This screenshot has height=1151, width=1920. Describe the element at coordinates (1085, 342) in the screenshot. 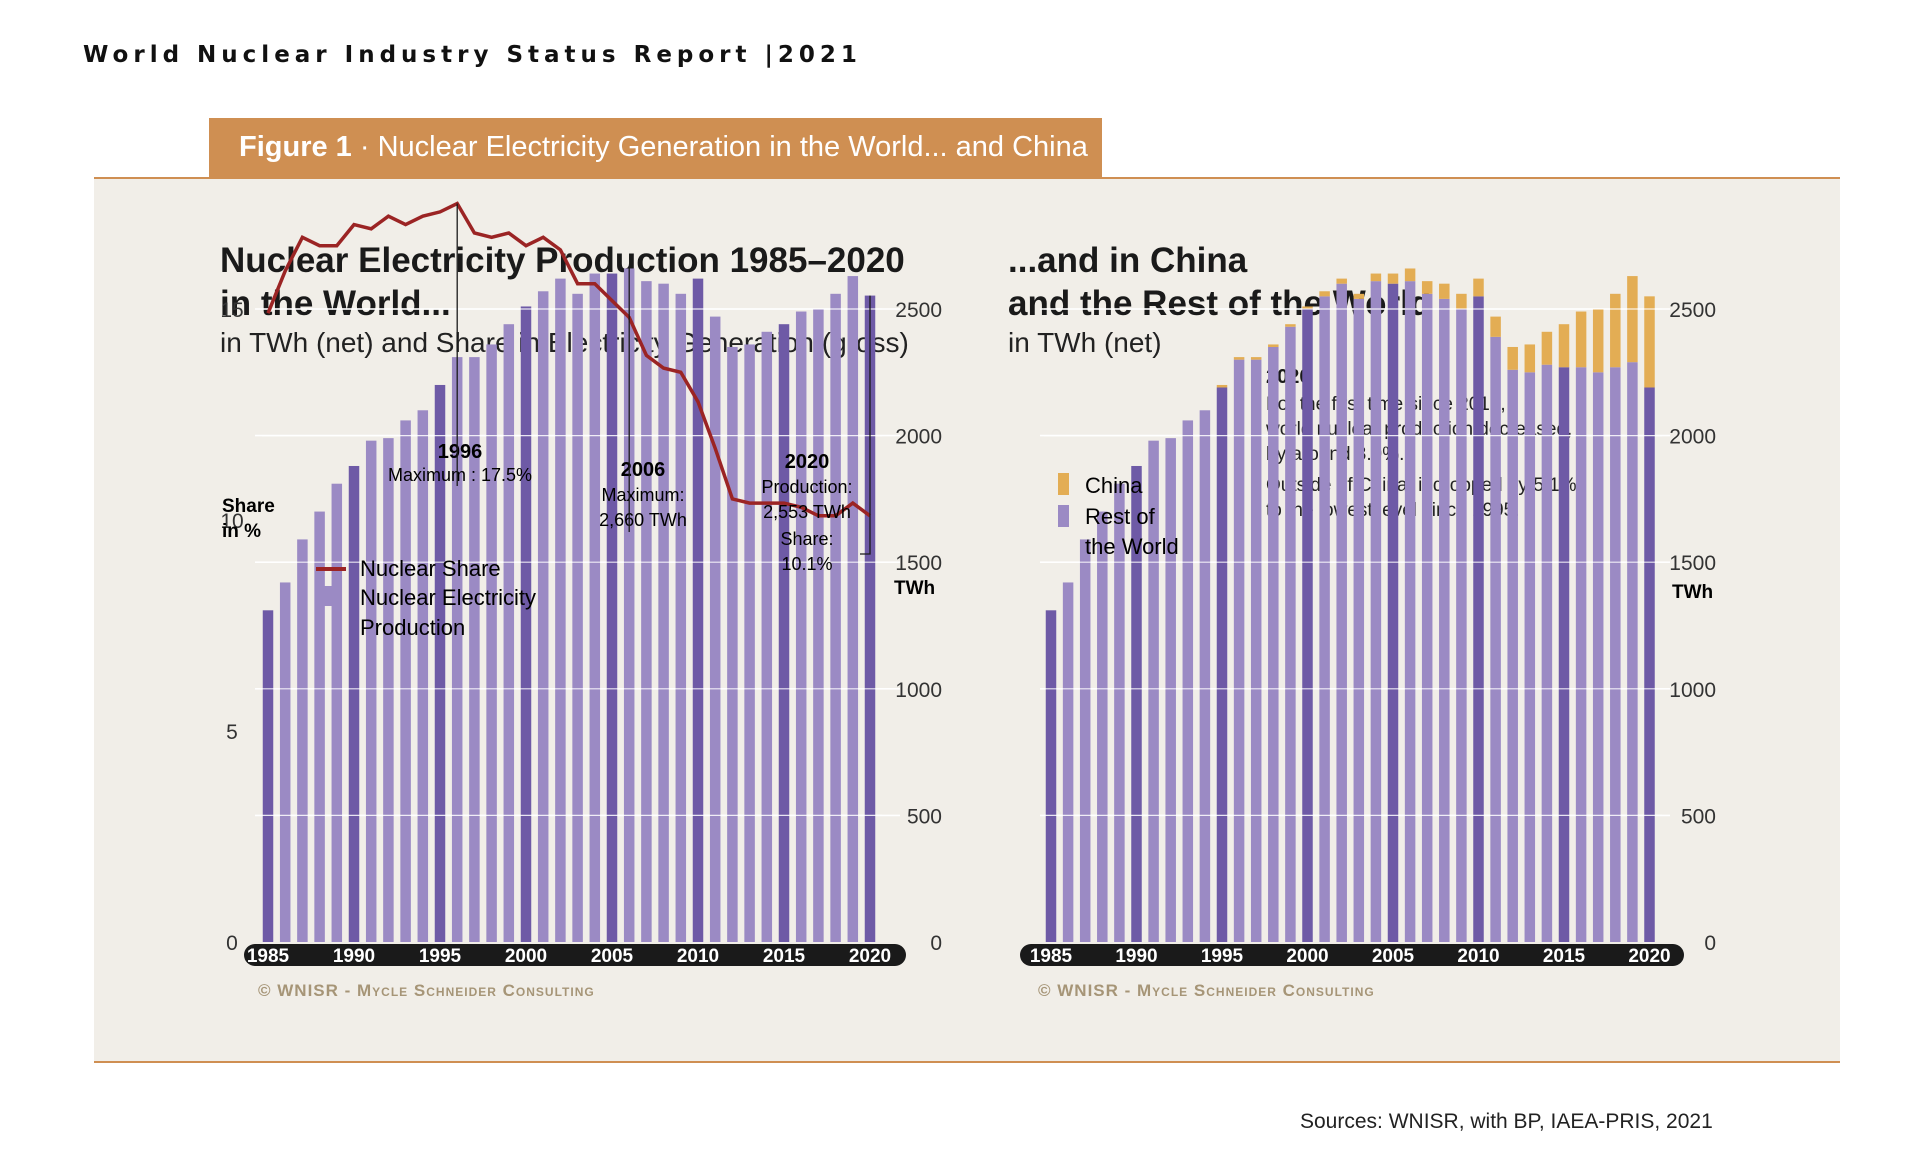

I see `right-chart-subtitle: in TWh (net)` at that location.